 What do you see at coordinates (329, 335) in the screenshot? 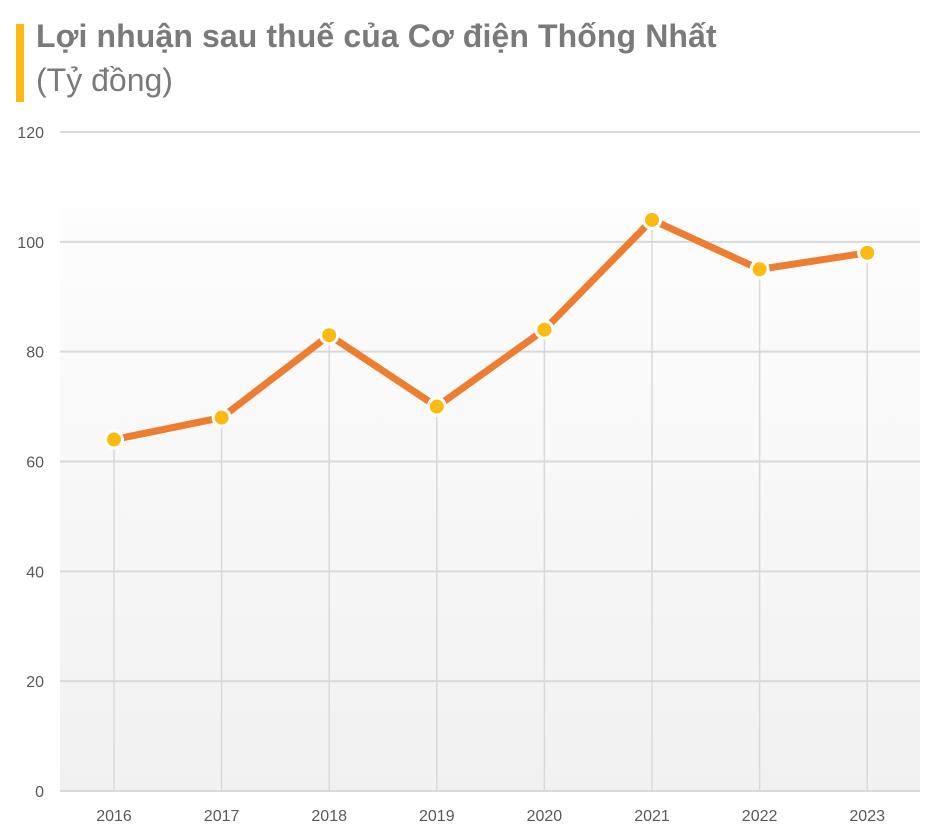
I see `data-point-2018` at bounding box center [329, 335].